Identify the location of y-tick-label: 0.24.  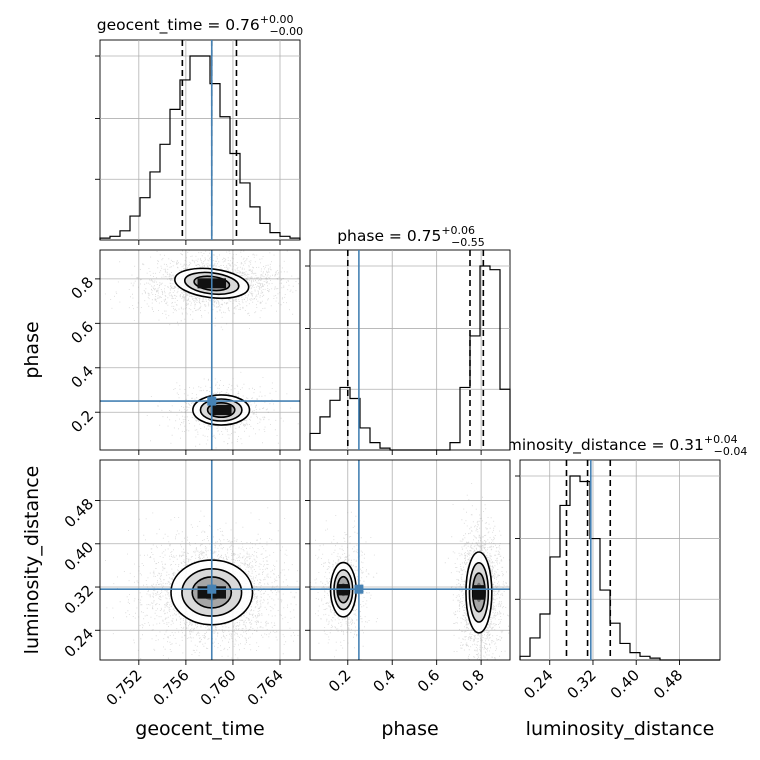
(79, 643).